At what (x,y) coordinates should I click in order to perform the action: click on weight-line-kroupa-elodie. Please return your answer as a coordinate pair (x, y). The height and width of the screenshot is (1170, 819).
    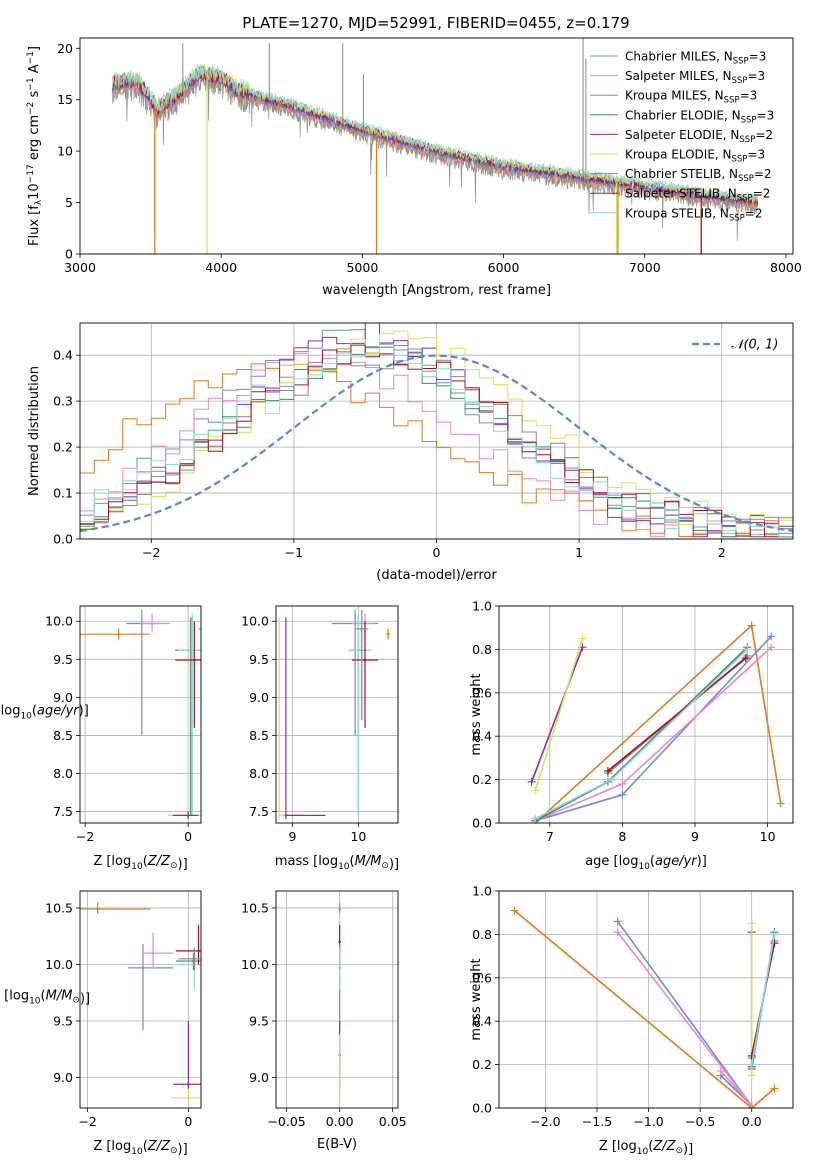
    Looking at the image, I should click on (559, 714).